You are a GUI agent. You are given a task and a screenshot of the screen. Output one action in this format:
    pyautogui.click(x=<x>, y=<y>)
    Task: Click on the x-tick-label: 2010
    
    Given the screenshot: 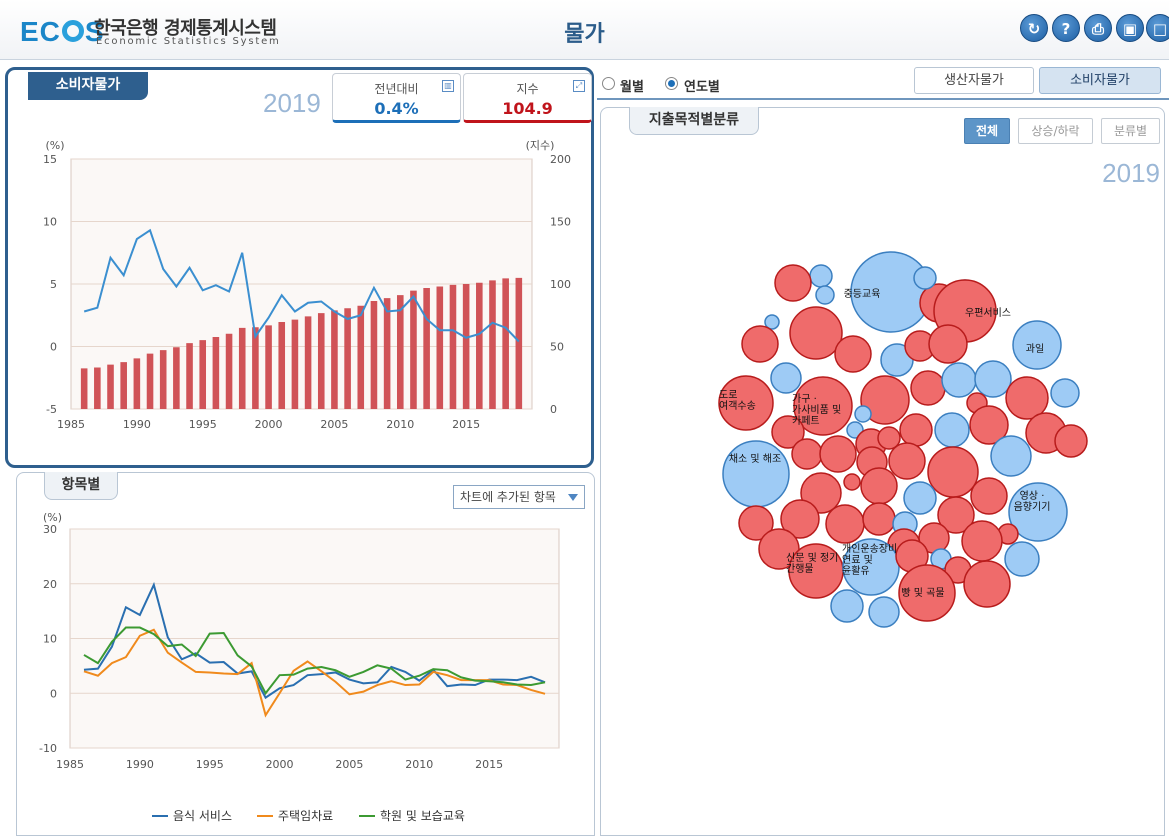 What is the action you would take?
    pyautogui.click(x=419, y=764)
    